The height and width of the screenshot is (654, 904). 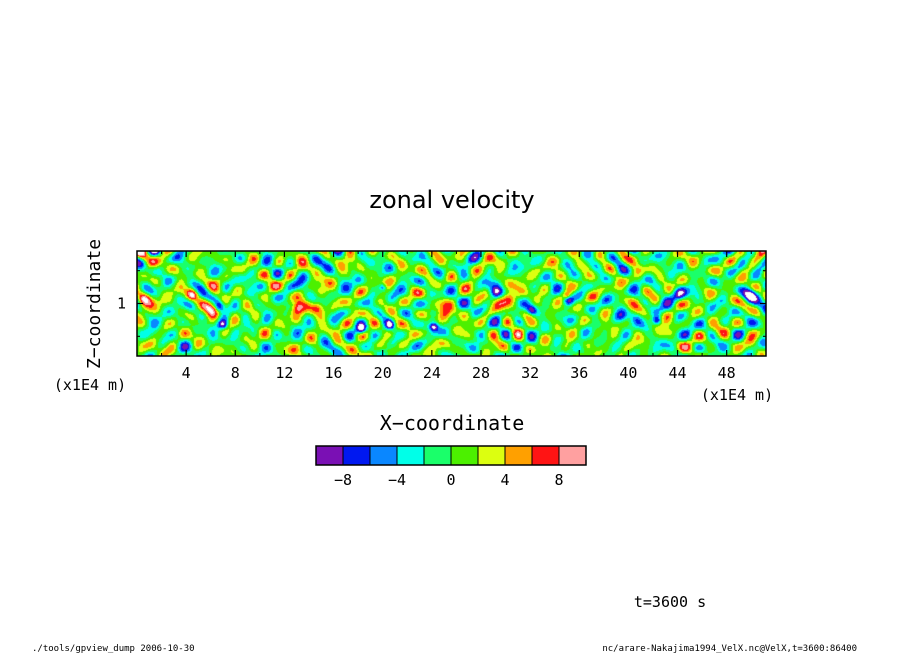 I want to click on velocity-field-image, so click(x=451, y=303).